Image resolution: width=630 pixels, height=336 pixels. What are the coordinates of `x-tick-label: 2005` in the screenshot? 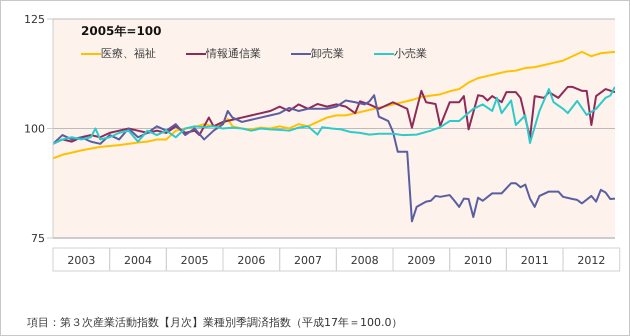 It's located at (194, 260).